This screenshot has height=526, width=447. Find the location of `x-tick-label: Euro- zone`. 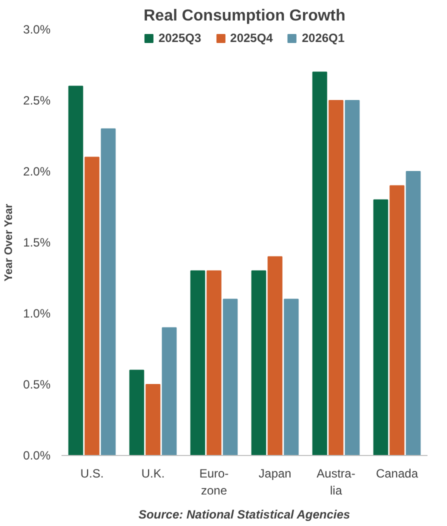

x-tick-label: Euro- zone is located at coordinates (214, 482).